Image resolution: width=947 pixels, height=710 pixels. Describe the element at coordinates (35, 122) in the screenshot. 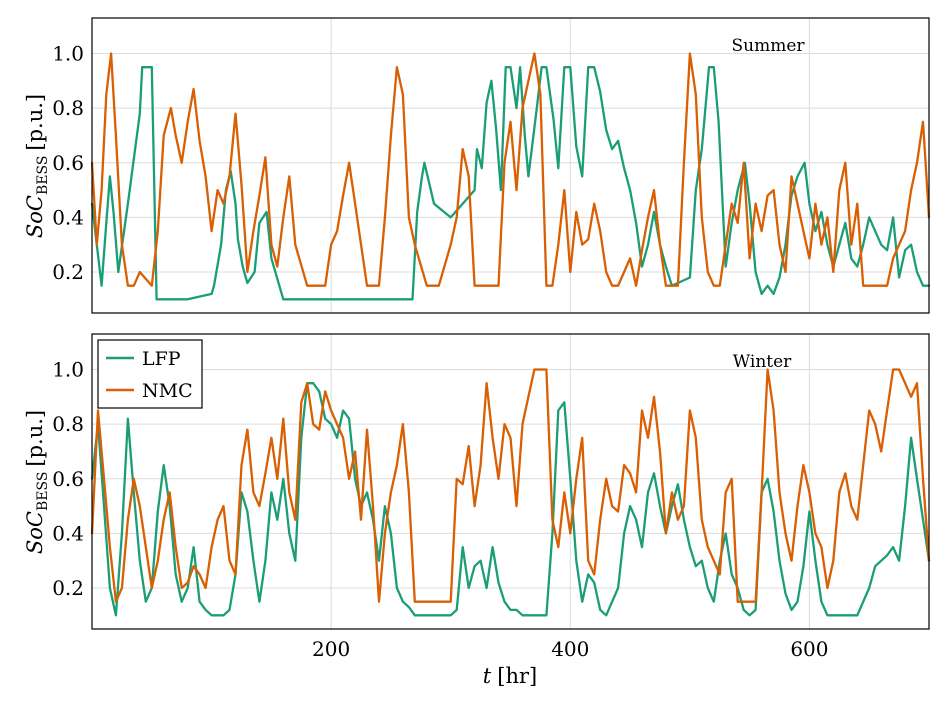

I see `summer-y-axis-unit: [p.u.]` at that location.